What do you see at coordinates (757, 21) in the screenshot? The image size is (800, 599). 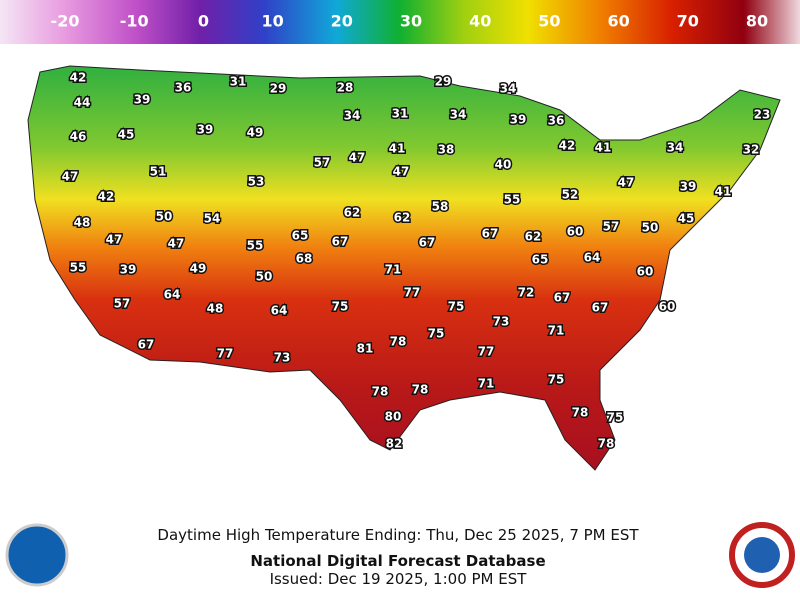 I see `color-bar-label: 80` at bounding box center [757, 21].